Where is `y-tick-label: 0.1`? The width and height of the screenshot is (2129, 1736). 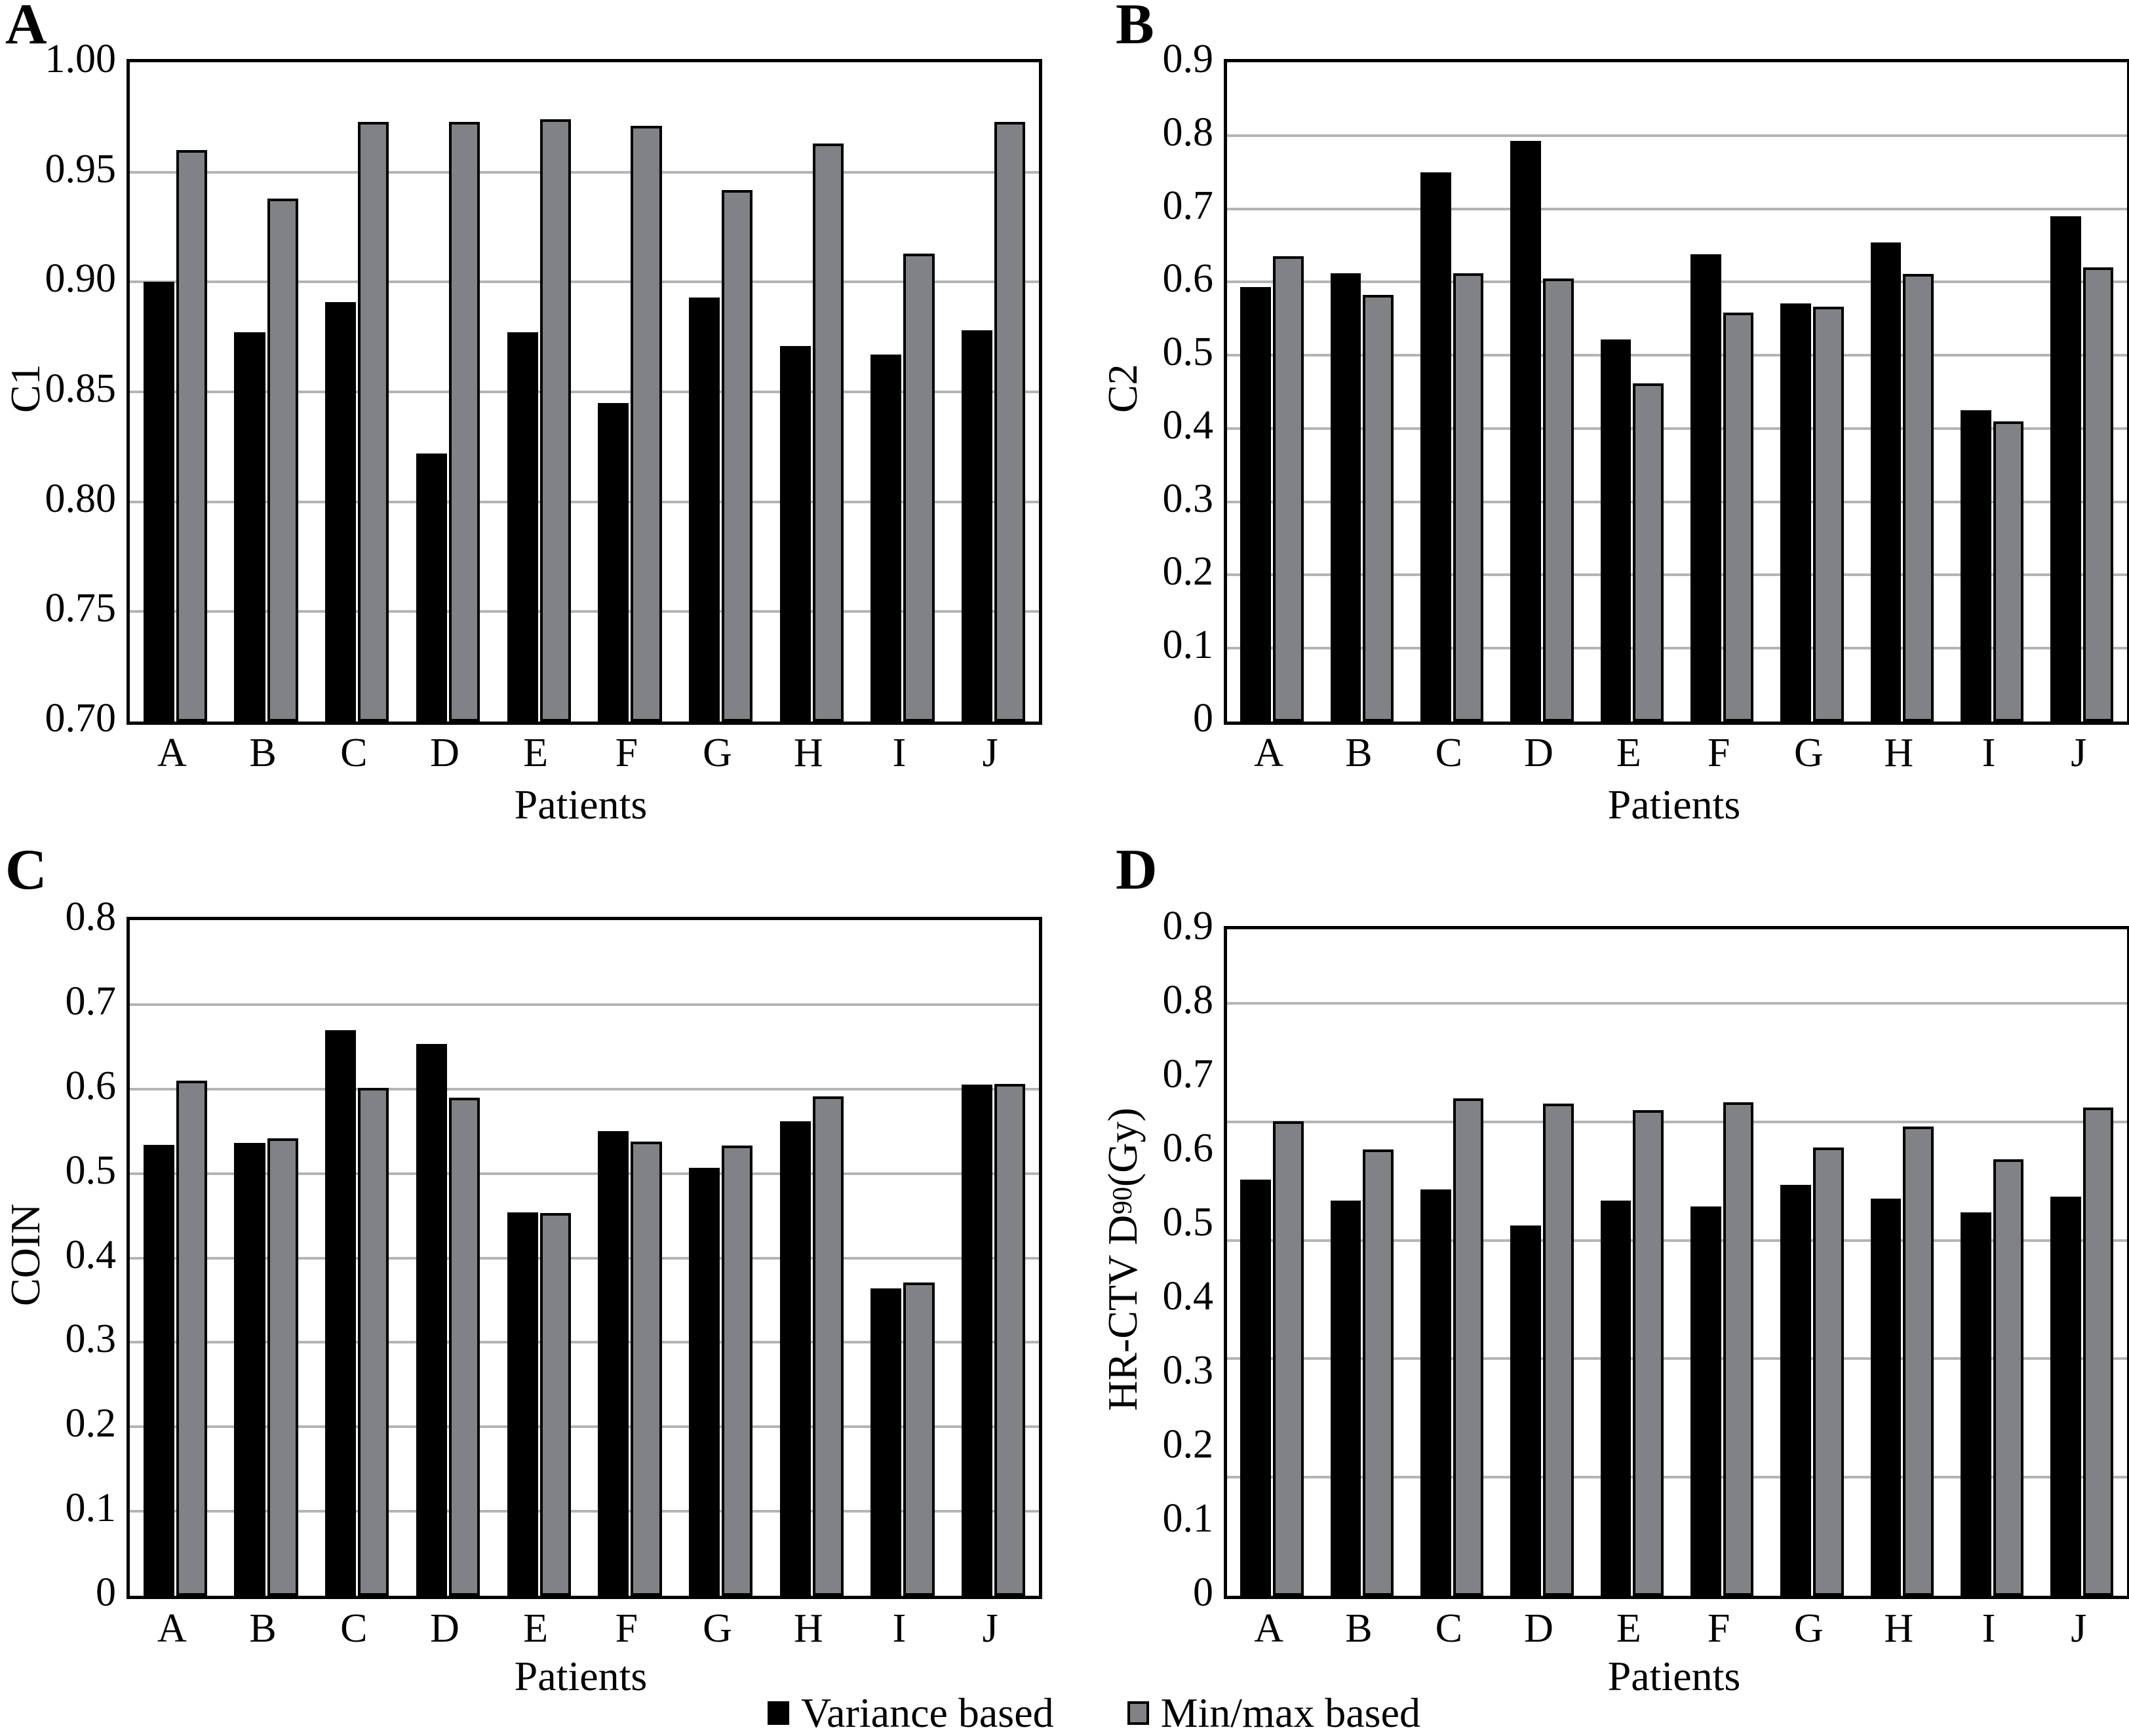
y-tick-label: 0.1 is located at coordinates (1188, 645).